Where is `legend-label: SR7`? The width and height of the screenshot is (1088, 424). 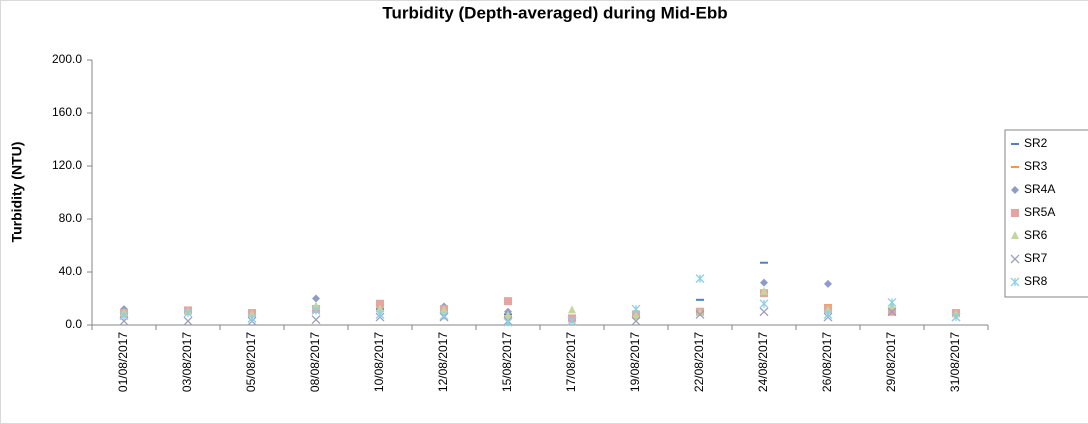 legend-label: SR7 is located at coordinates (1036, 258).